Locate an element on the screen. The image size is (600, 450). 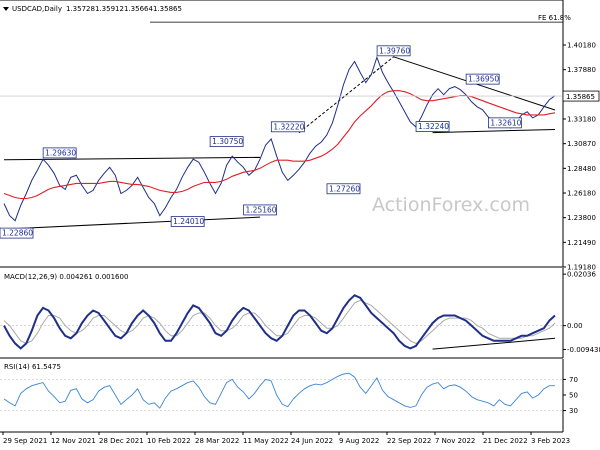
price-annotation-label: 1.29630 is located at coordinates (60, 152).